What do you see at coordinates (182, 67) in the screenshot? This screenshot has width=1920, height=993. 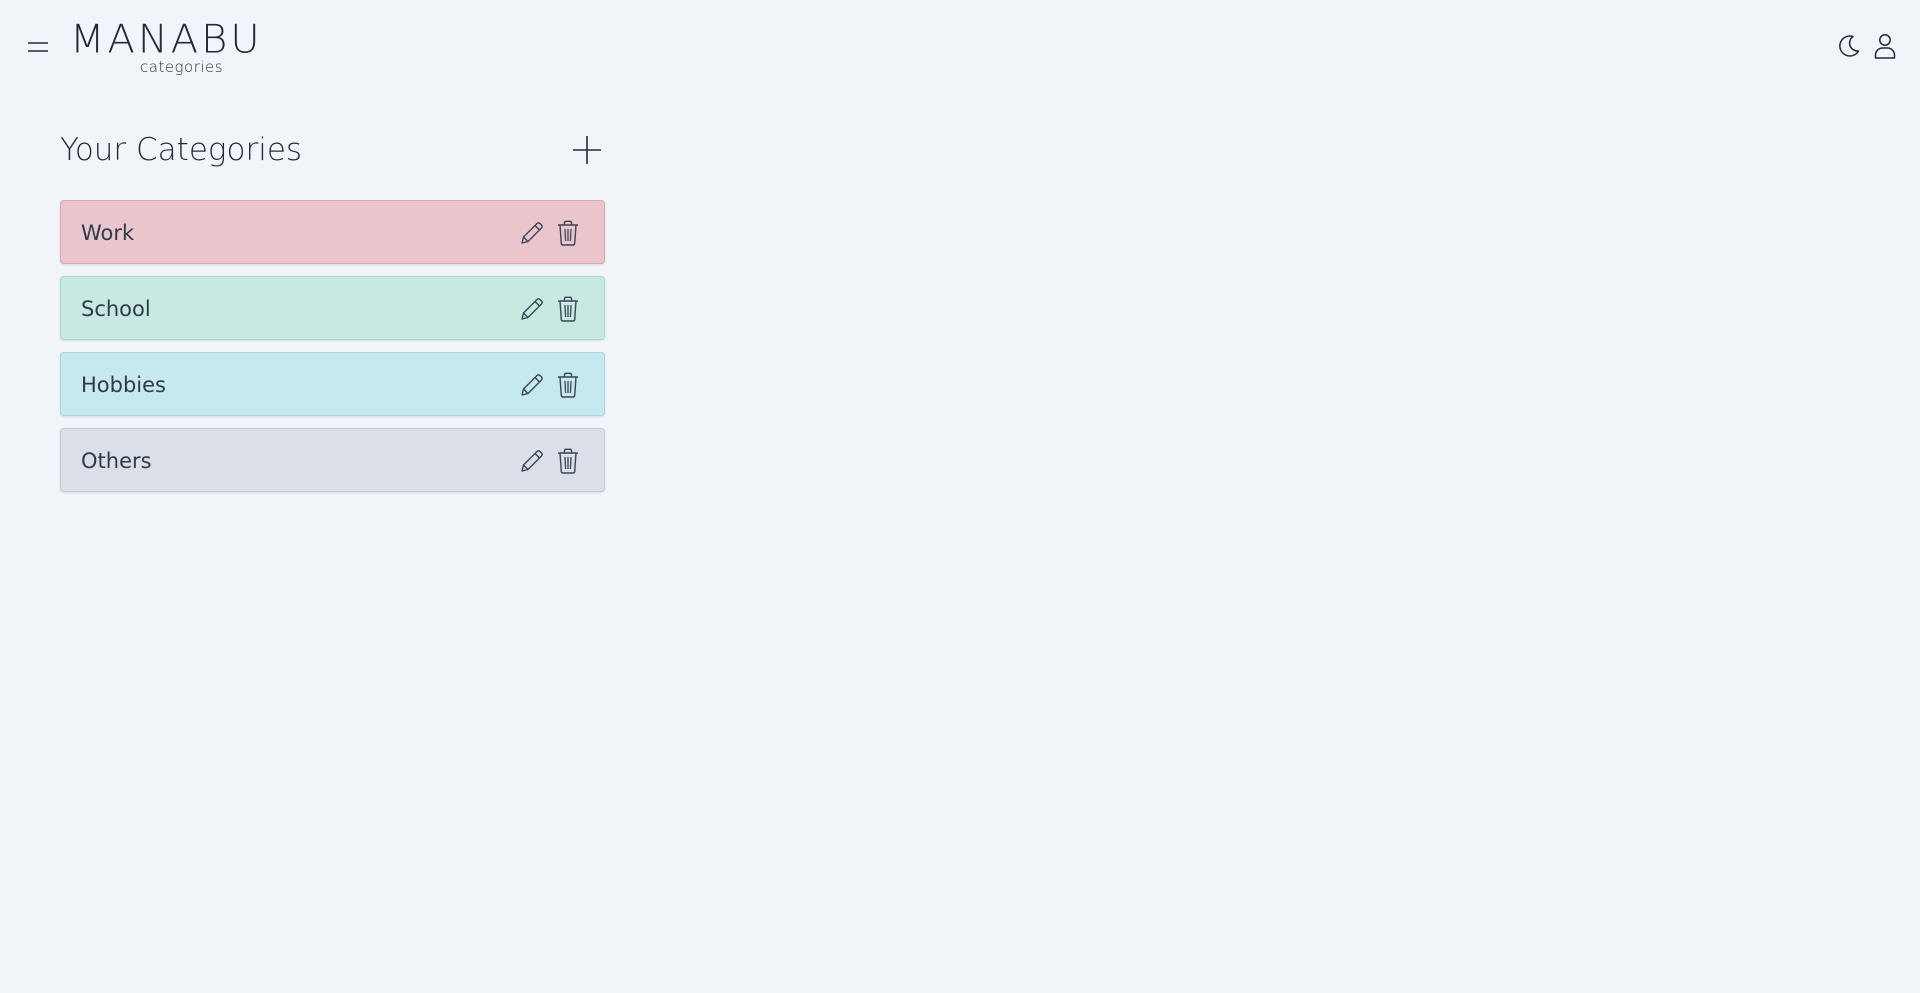 I see `logo-subtitle: categories` at bounding box center [182, 67].